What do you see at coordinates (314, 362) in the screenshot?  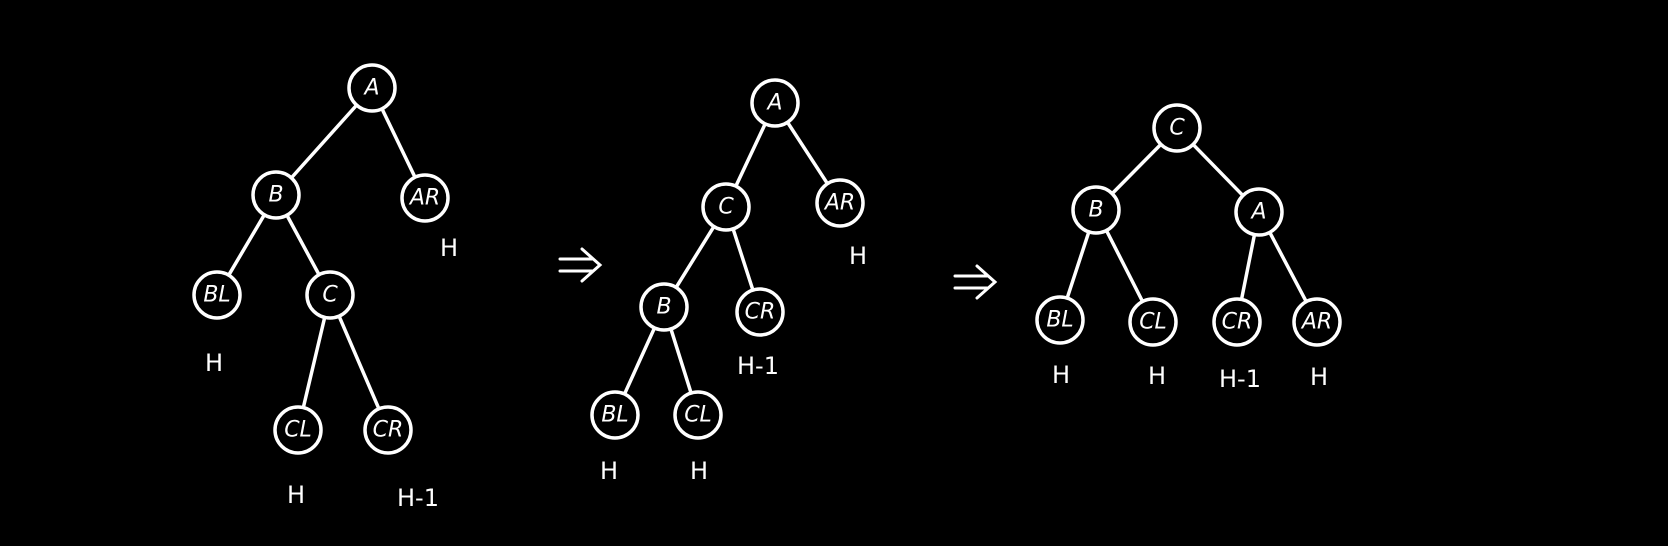 I see `edge-c-cl` at bounding box center [314, 362].